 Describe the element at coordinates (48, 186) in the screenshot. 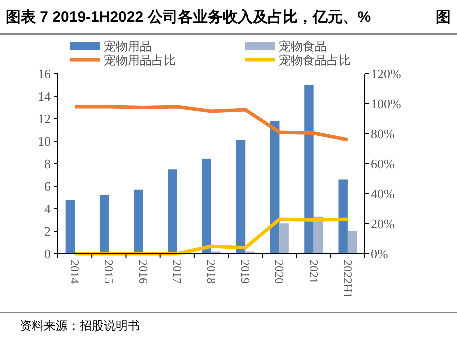

I see `y-tick-label: 6` at that location.